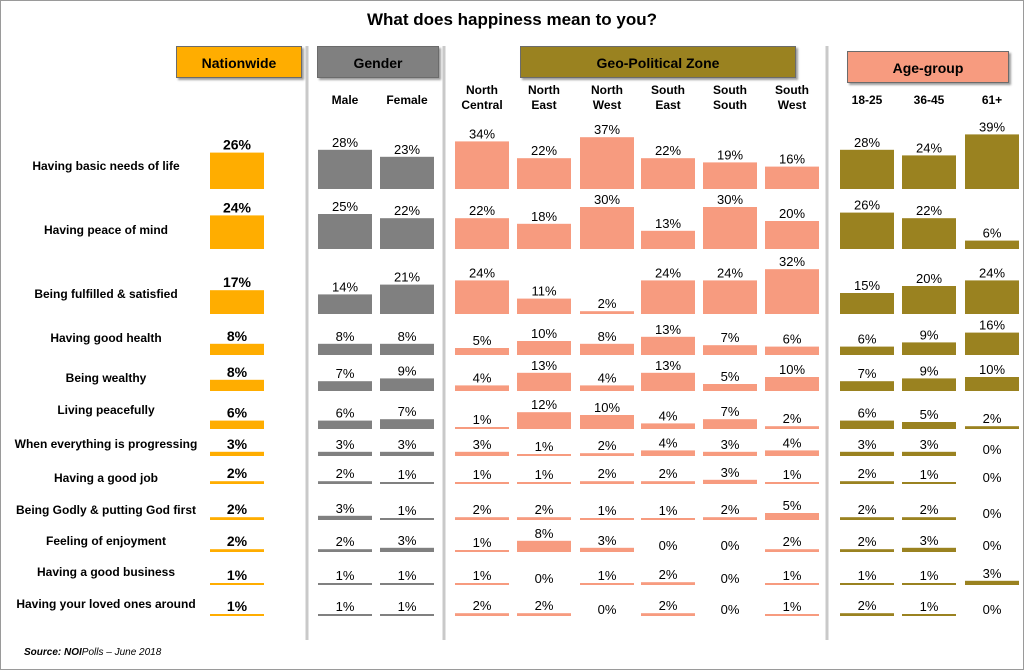  What do you see at coordinates (992, 477) in the screenshot?
I see `data-label-61-having-a-good-job: 0%` at bounding box center [992, 477].